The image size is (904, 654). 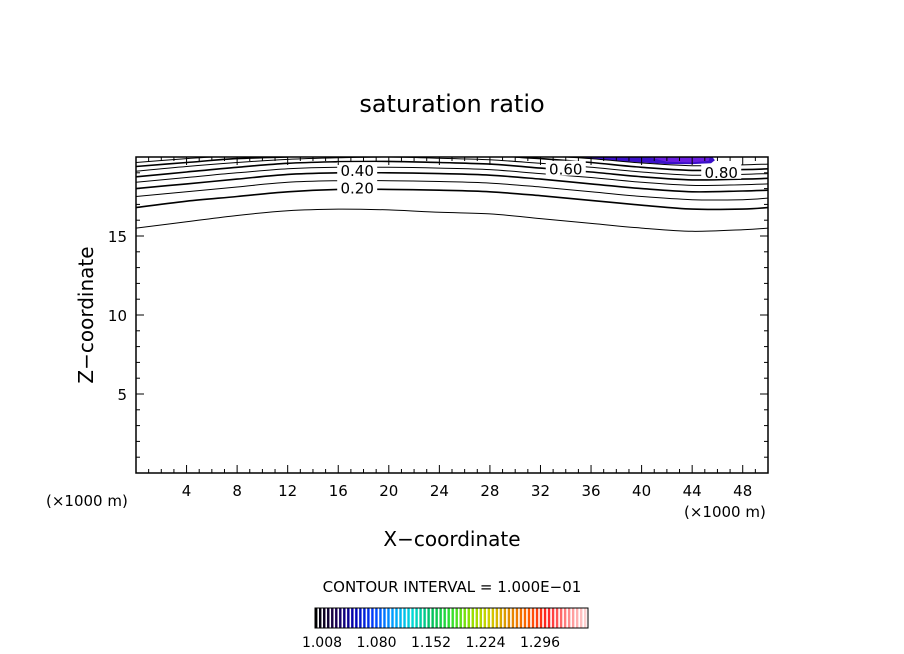 What do you see at coordinates (692, 491) in the screenshot?
I see `x-tick-label: 44` at bounding box center [692, 491].